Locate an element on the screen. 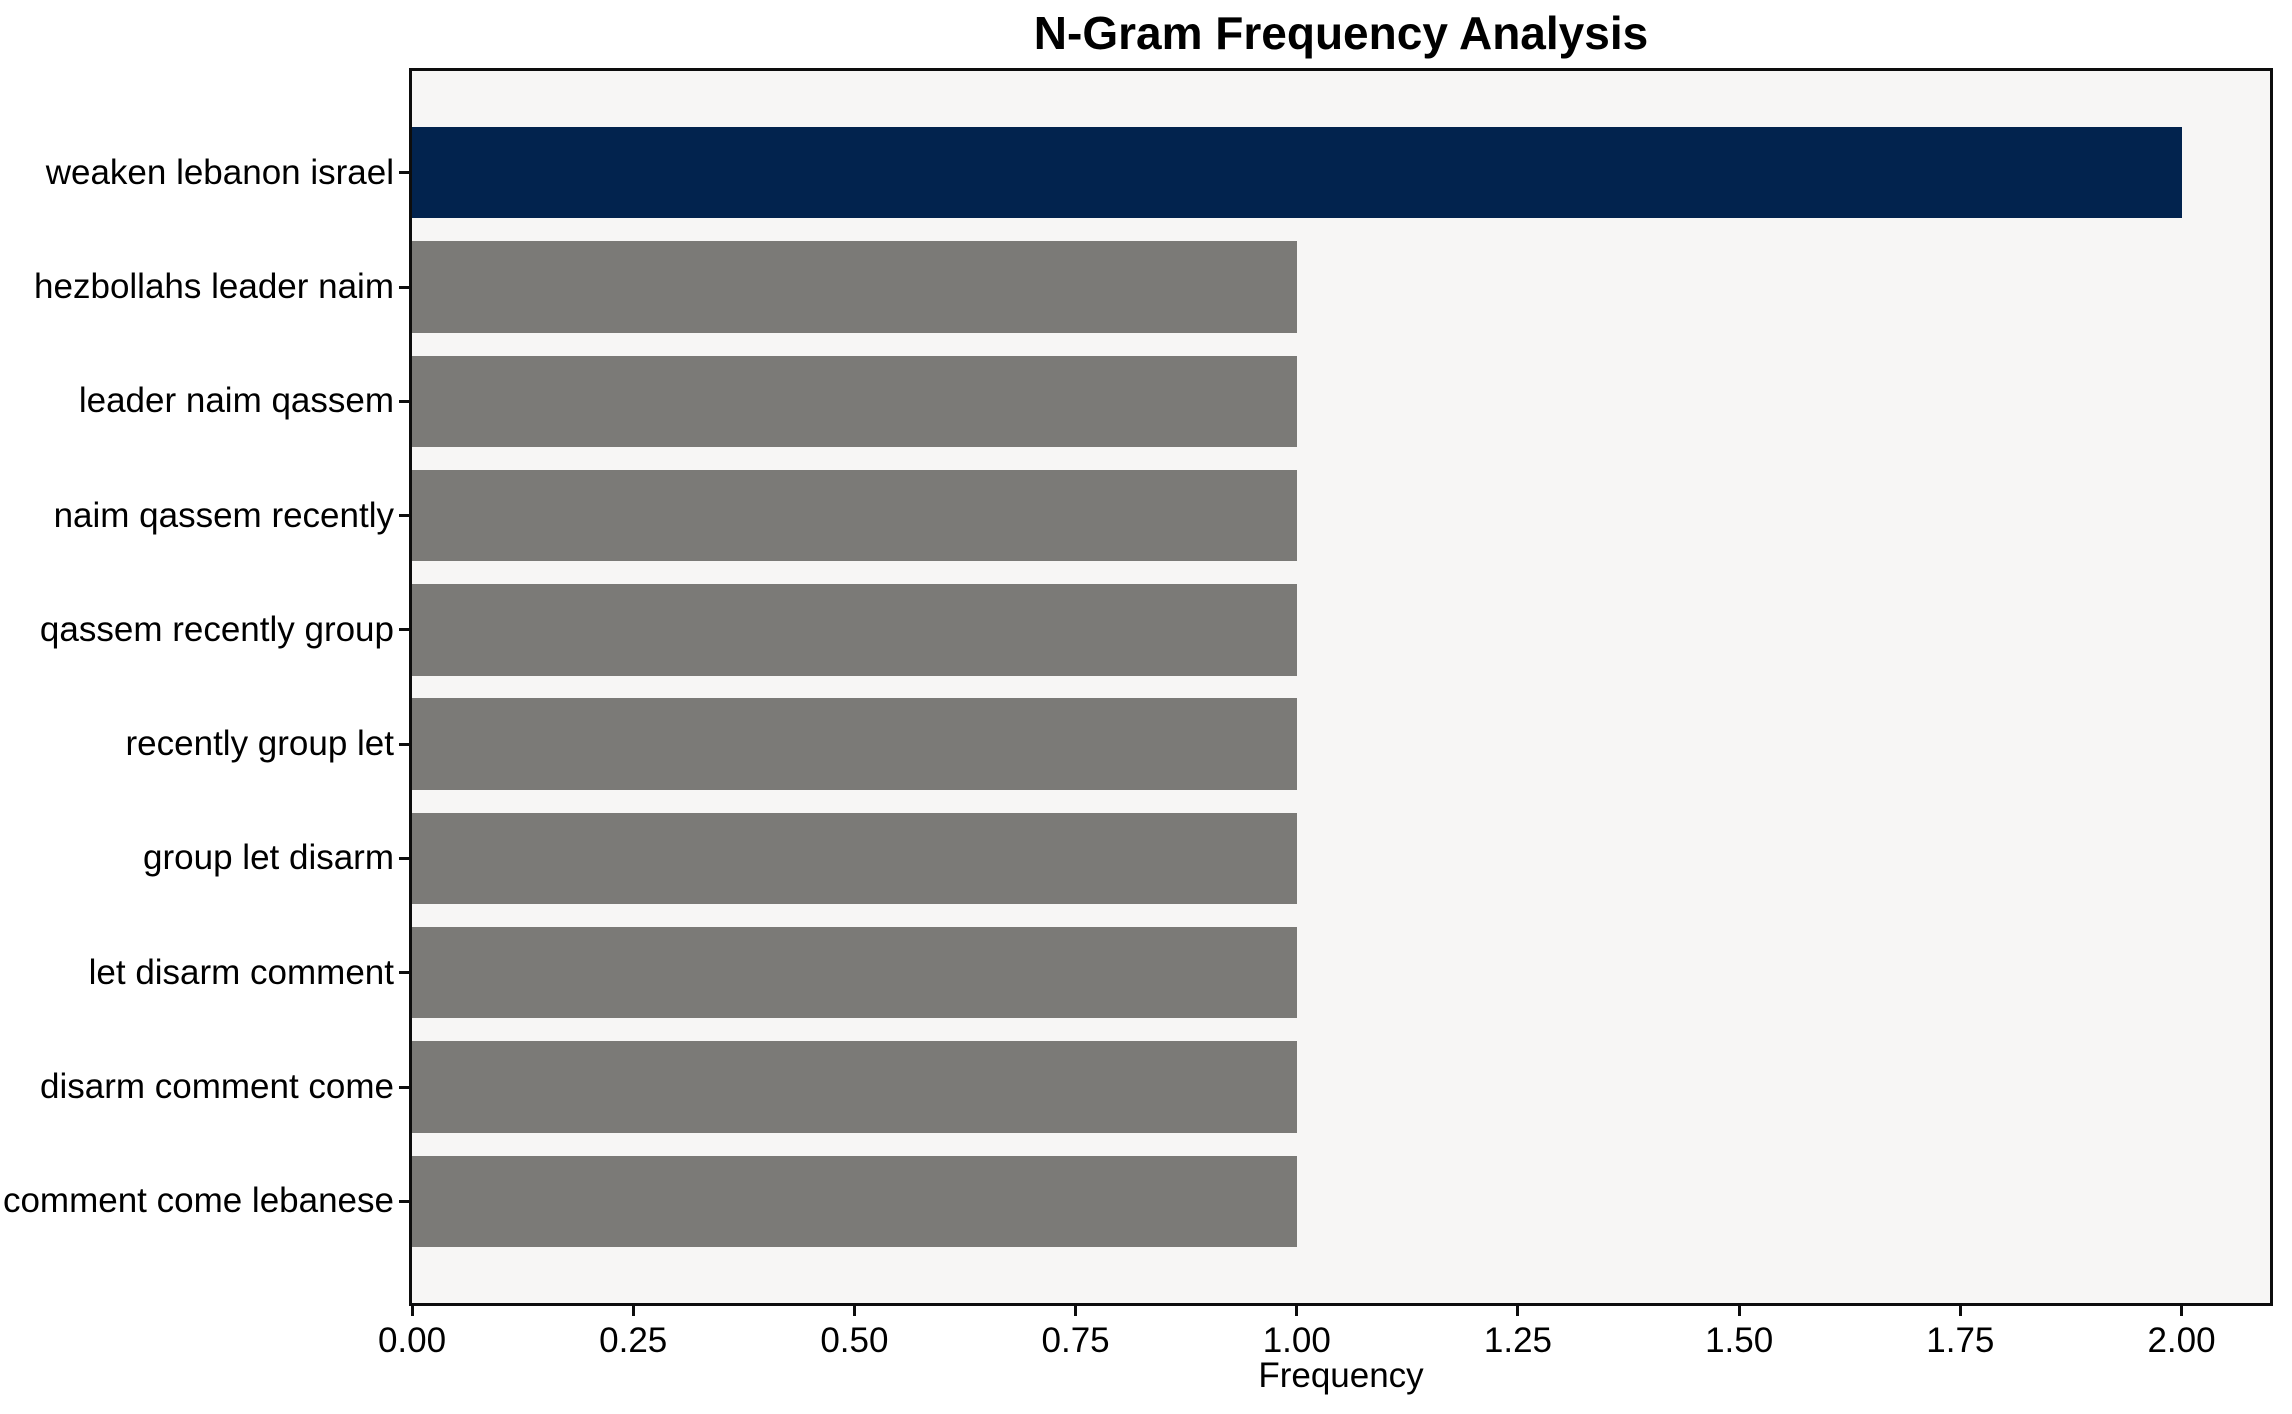 This screenshot has height=1414, width=2292. x-tick-label: 1.50 is located at coordinates (1739, 1340).